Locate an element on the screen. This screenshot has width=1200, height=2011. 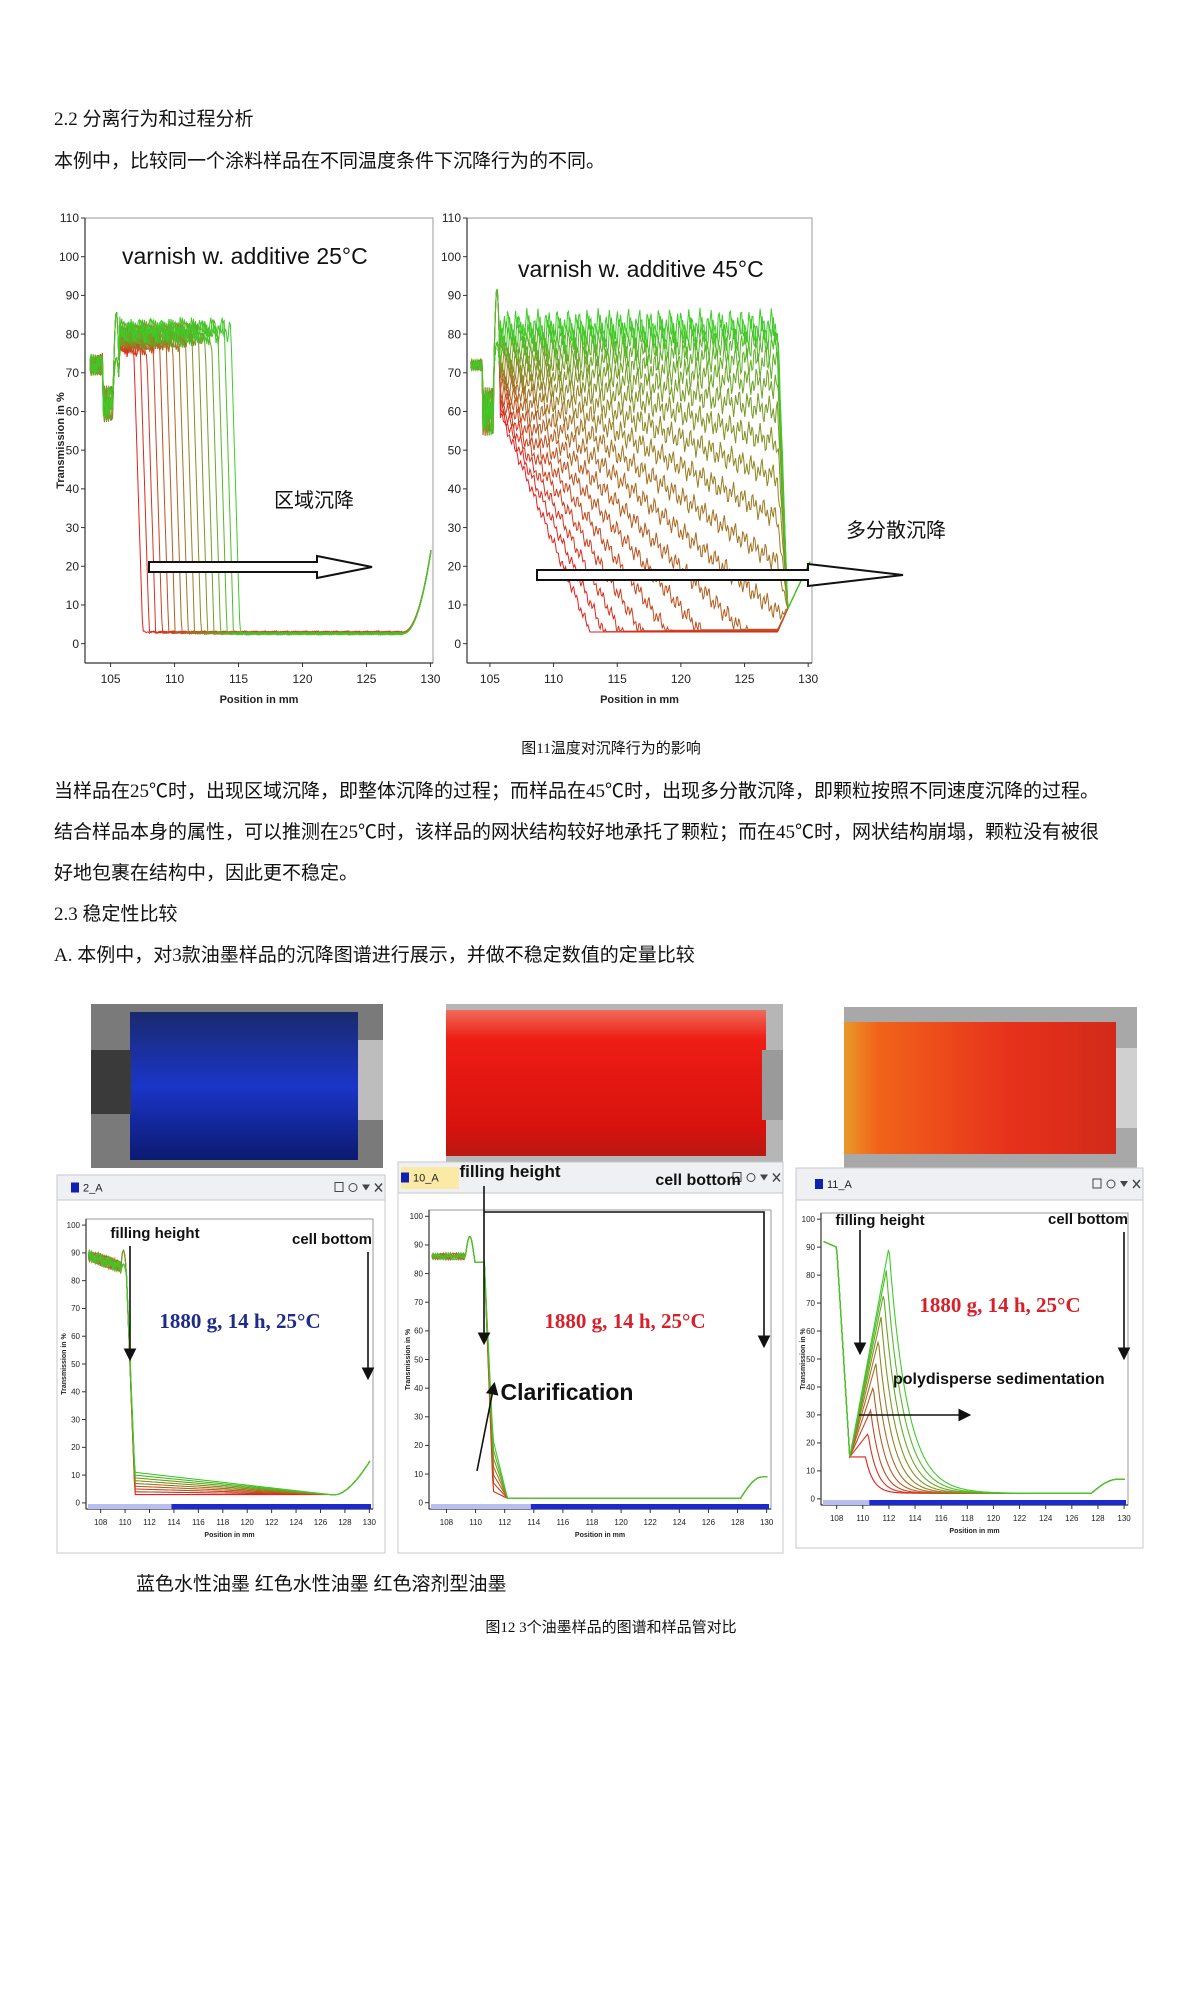
y-tick-label: 90 is located at coordinates (455, 296).